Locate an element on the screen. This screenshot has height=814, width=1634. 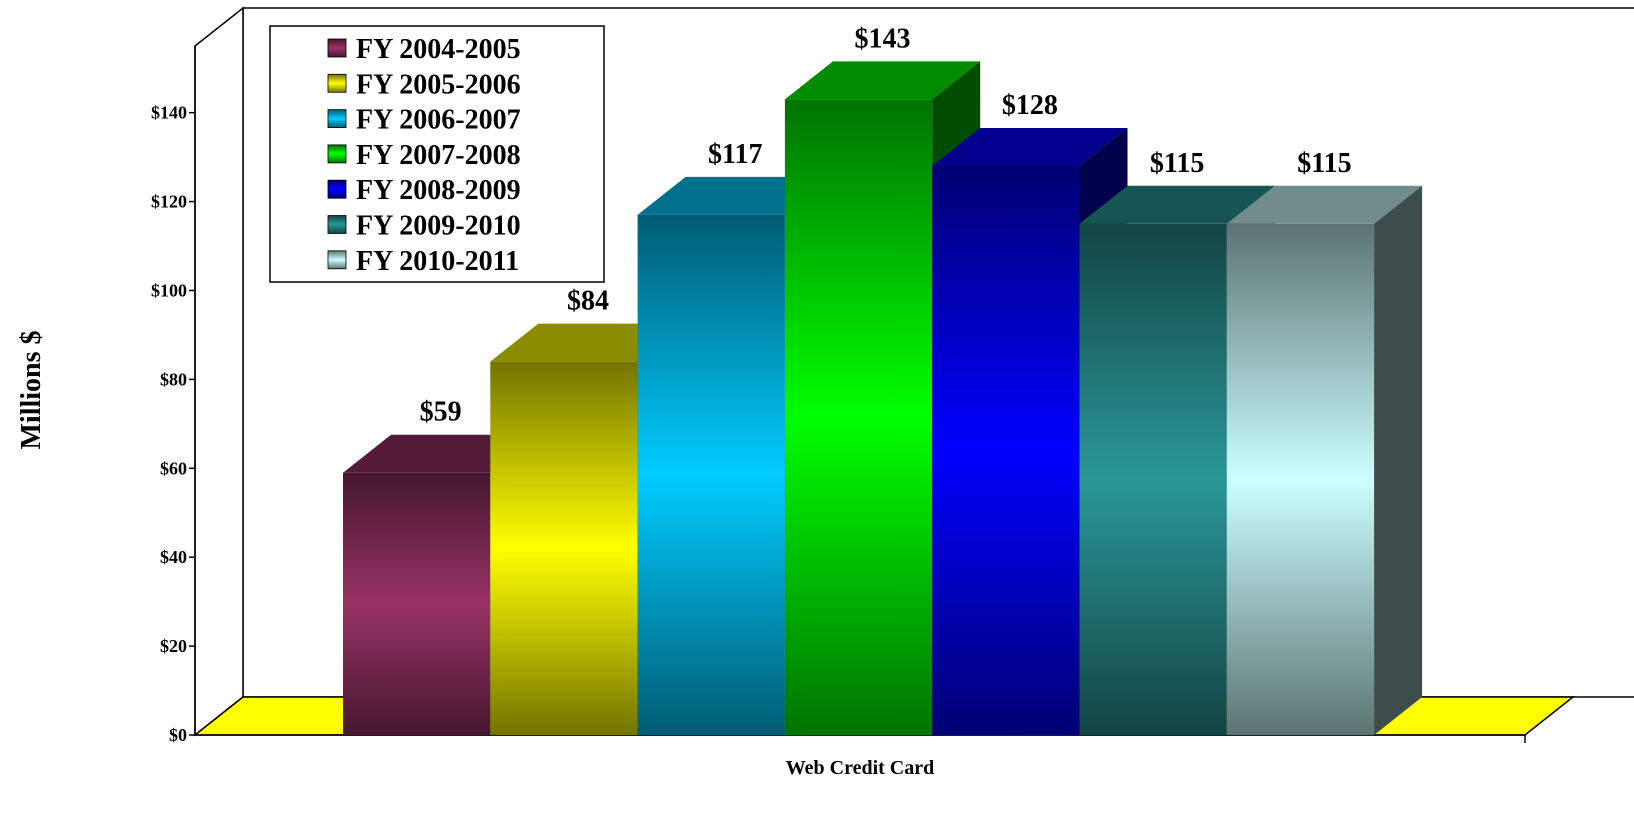
legend-label: FY 2008-2009 is located at coordinates (438, 190).